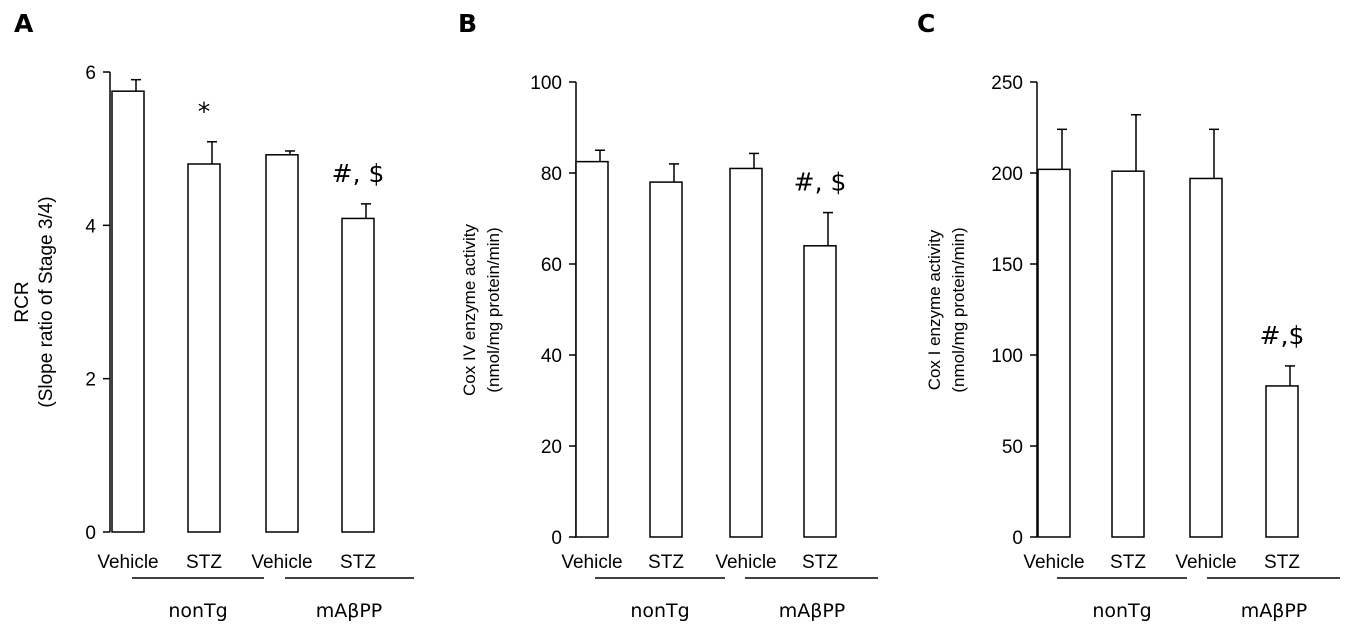  Describe the element at coordinates (1007, 265) in the screenshot. I see `y-tick-label: 150` at that location.